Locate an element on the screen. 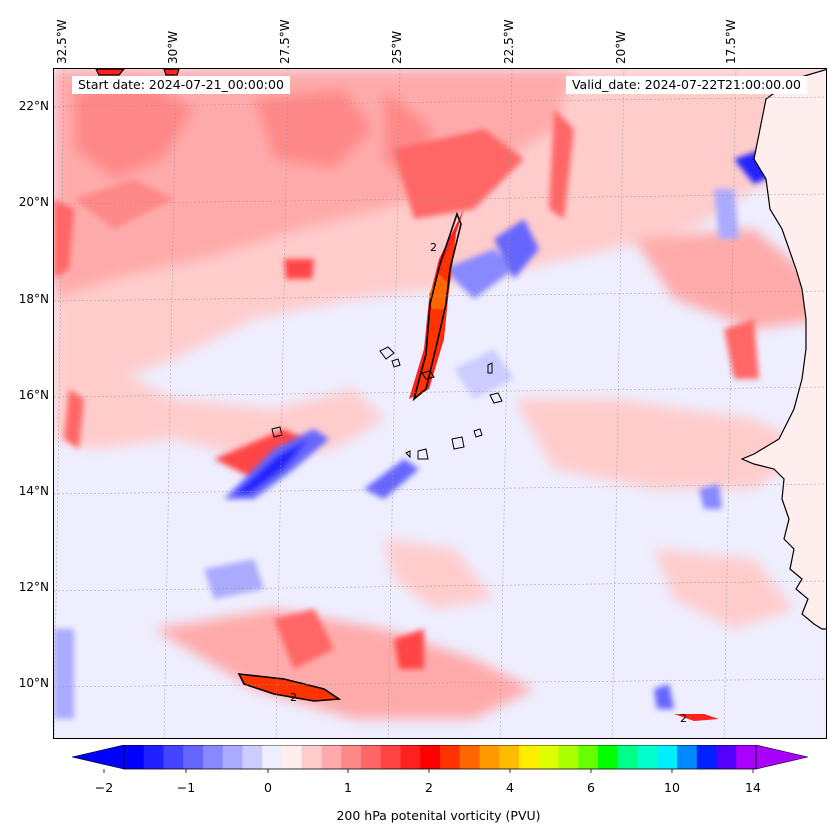 The height and width of the screenshot is (836, 837). longitude-label: 22.5°W is located at coordinates (509, 41).